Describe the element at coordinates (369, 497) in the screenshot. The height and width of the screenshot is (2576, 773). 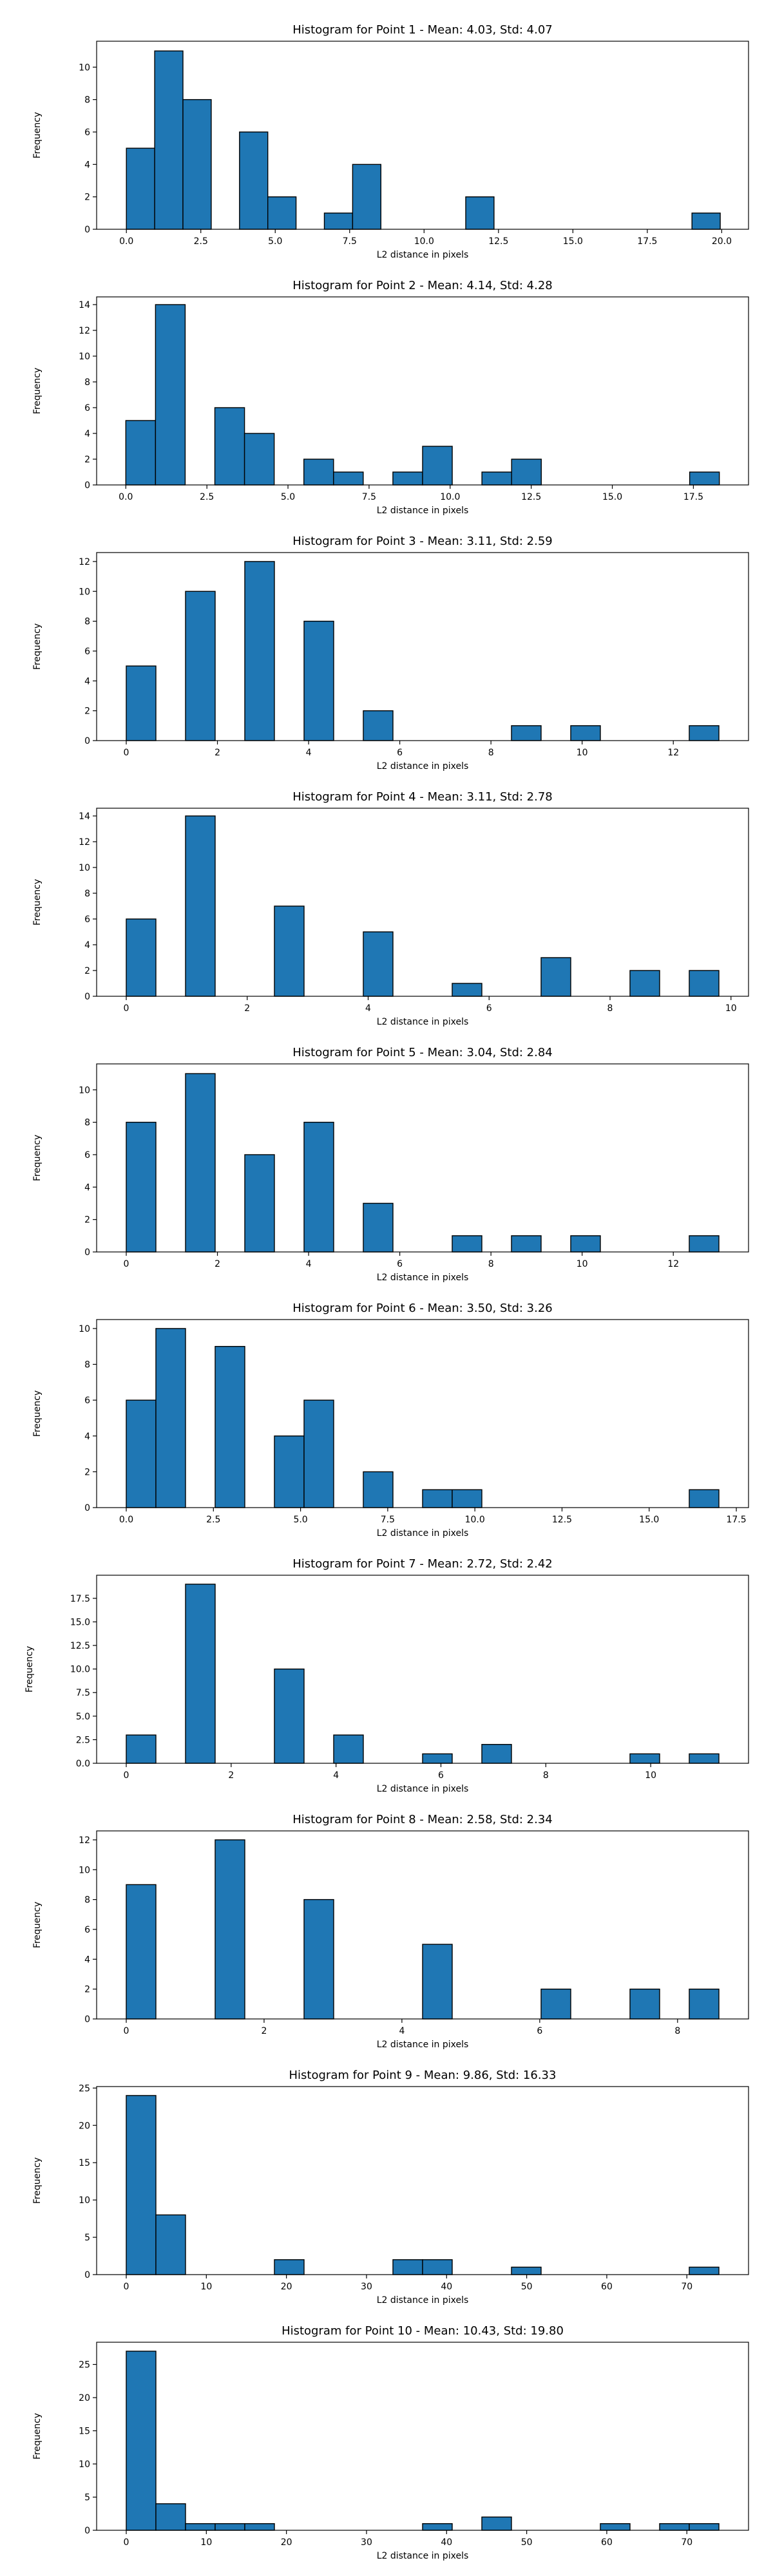
I see `x-tick-label: 7.5` at that location.